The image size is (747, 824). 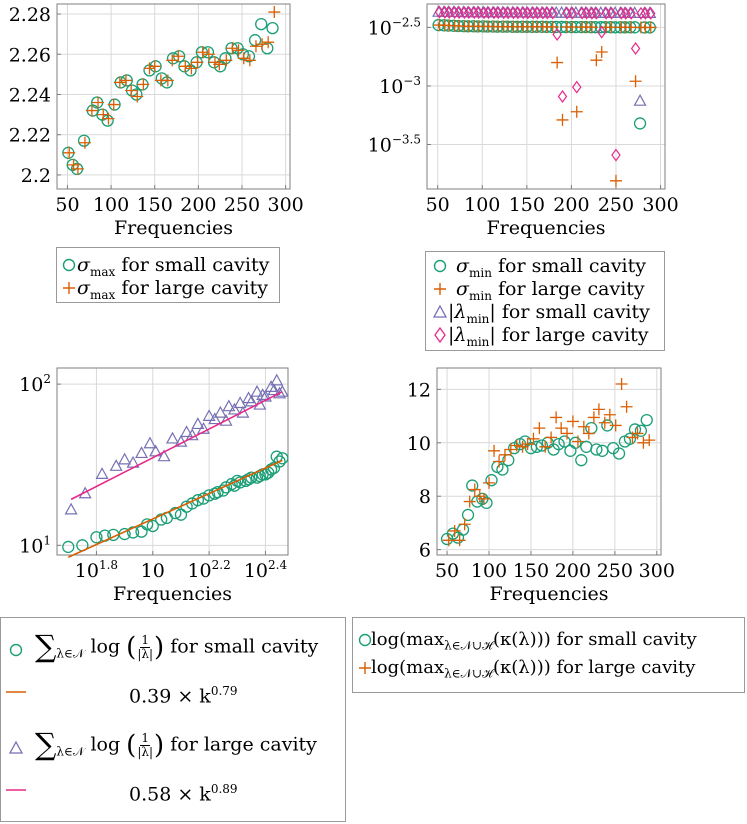 I want to click on legend-marker-circle, so click(x=440, y=266).